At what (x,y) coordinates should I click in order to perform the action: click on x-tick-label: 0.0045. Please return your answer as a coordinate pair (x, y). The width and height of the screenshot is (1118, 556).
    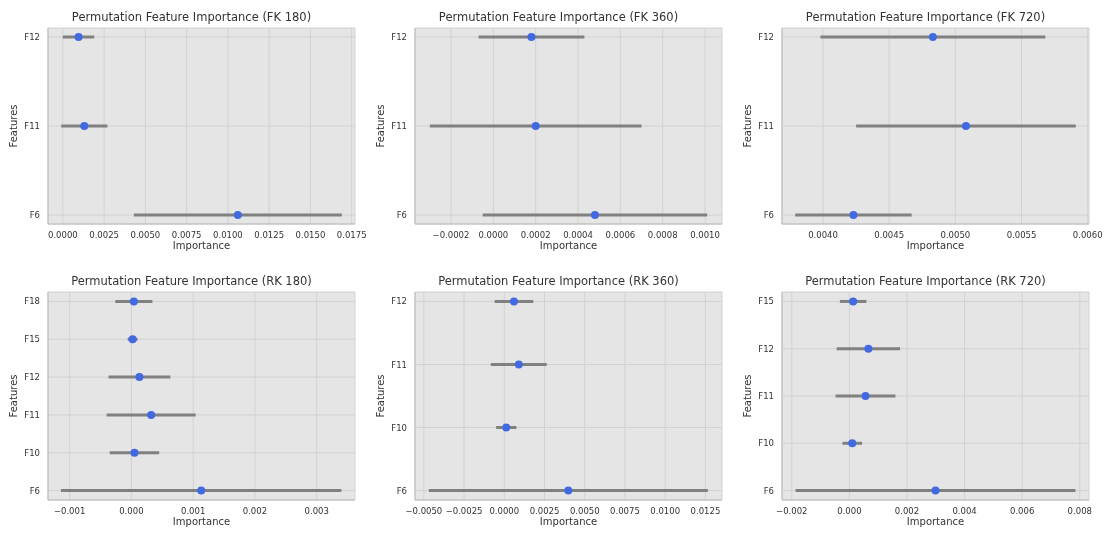
    Looking at the image, I should click on (889, 235).